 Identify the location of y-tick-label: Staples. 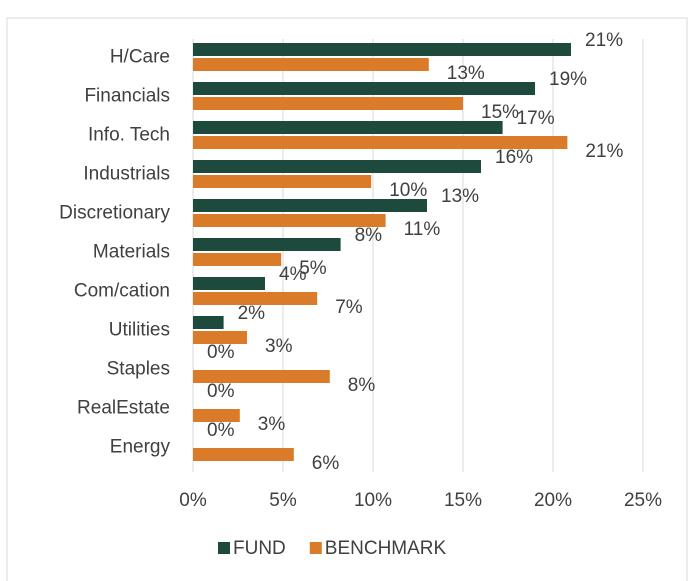
(138, 369).